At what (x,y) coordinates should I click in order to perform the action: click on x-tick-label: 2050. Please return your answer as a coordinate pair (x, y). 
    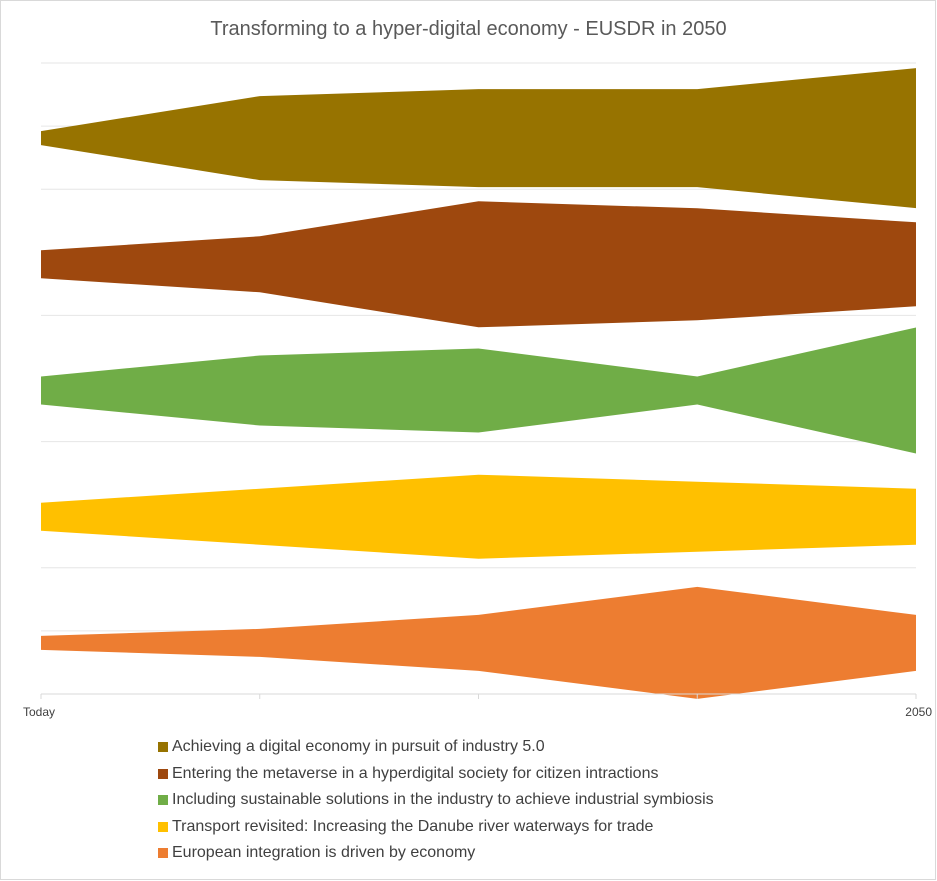
    Looking at the image, I should click on (918, 712).